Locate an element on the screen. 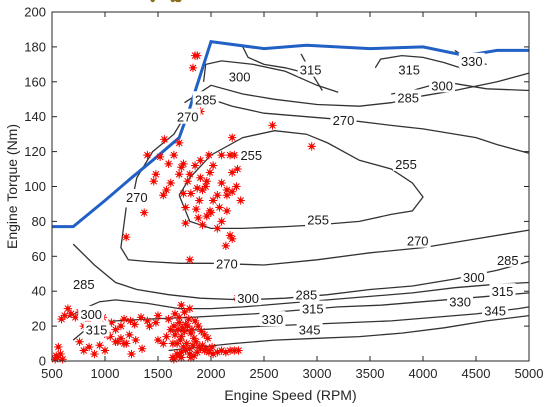  x-tick-label: 1000 is located at coordinates (105, 373).